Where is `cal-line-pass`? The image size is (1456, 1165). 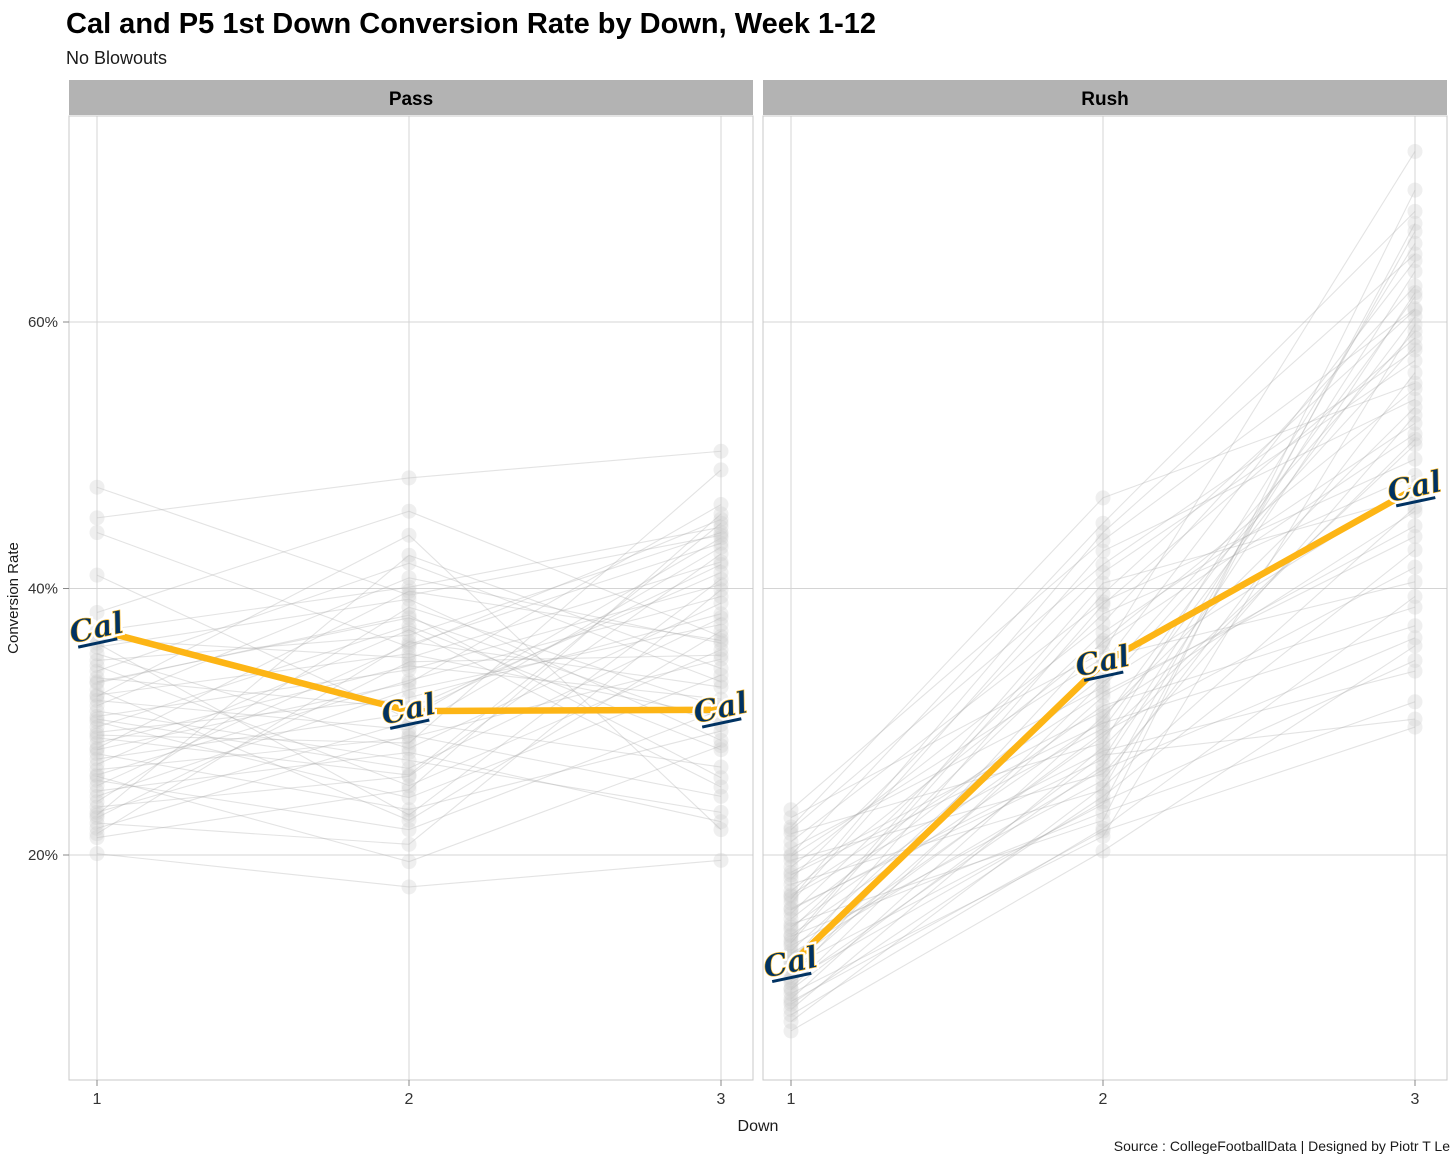 cal-line-pass is located at coordinates (409, 670).